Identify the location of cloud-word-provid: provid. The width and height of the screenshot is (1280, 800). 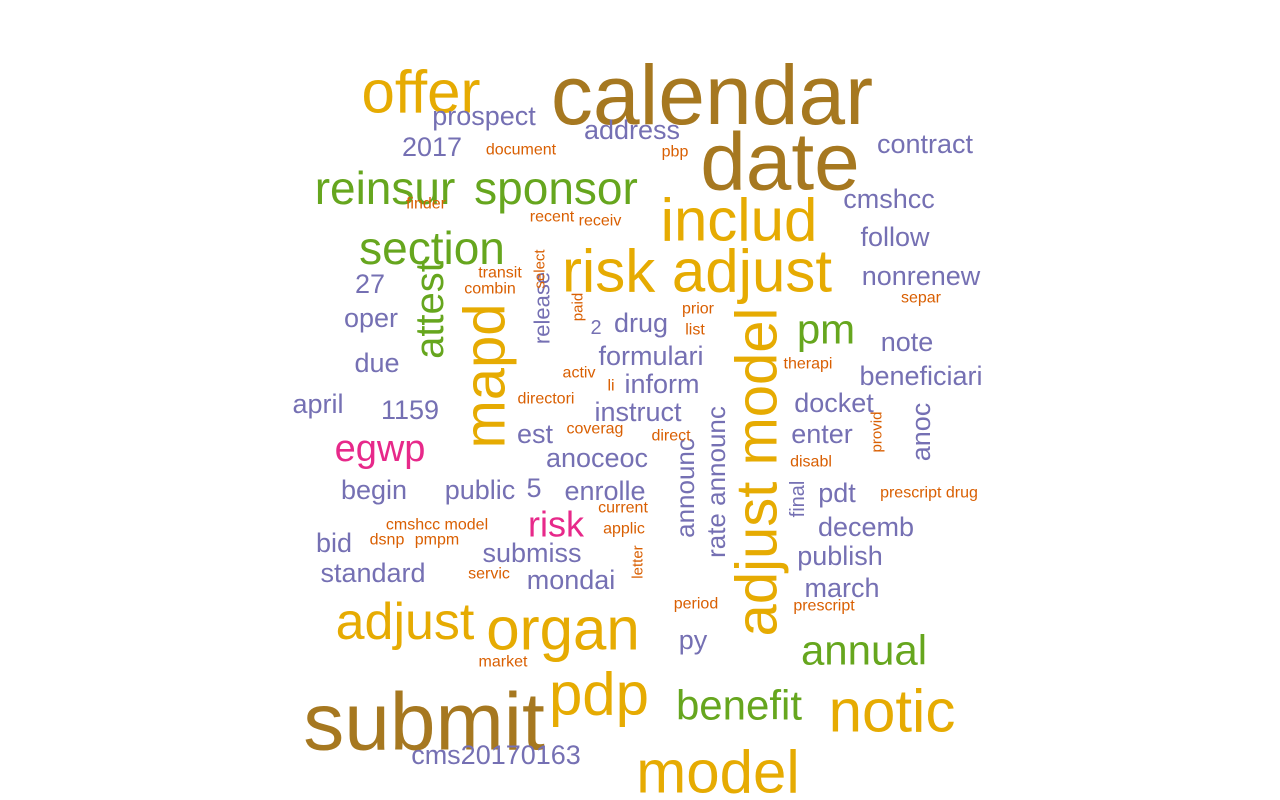
(877, 432).